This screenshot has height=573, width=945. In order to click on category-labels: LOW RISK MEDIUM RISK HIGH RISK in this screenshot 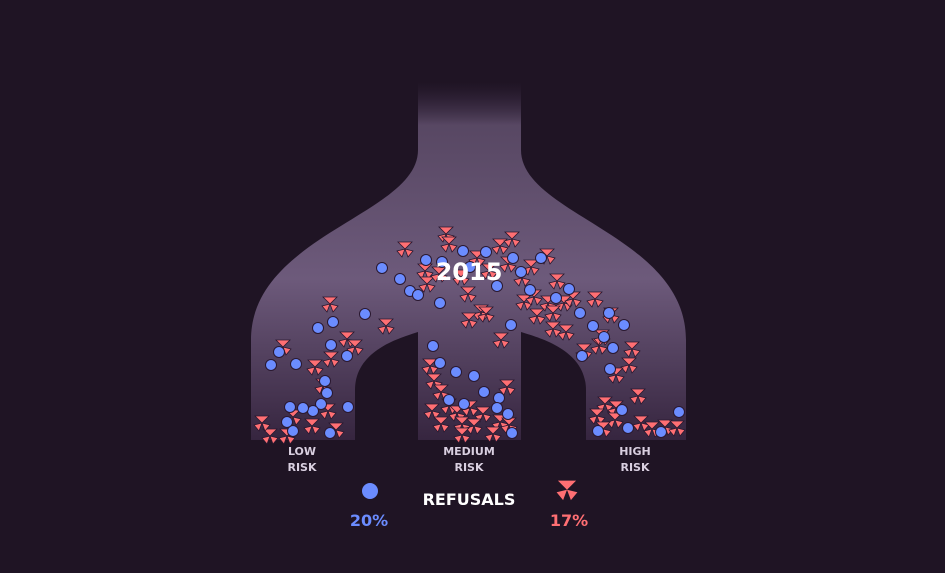, I will do `click(468, 459)`.